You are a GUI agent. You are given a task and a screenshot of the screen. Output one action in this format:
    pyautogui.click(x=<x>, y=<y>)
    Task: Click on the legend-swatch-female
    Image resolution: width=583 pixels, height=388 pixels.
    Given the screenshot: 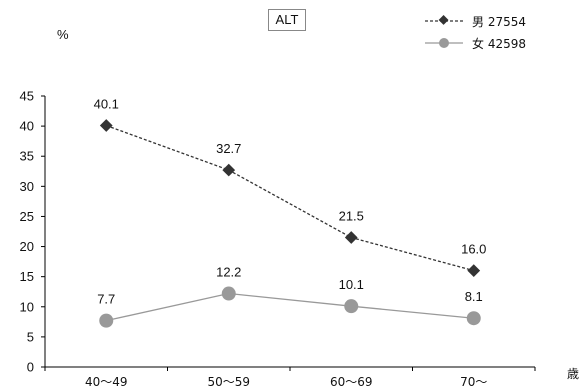 What is the action you would take?
    pyautogui.click(x=444, y=43)
    